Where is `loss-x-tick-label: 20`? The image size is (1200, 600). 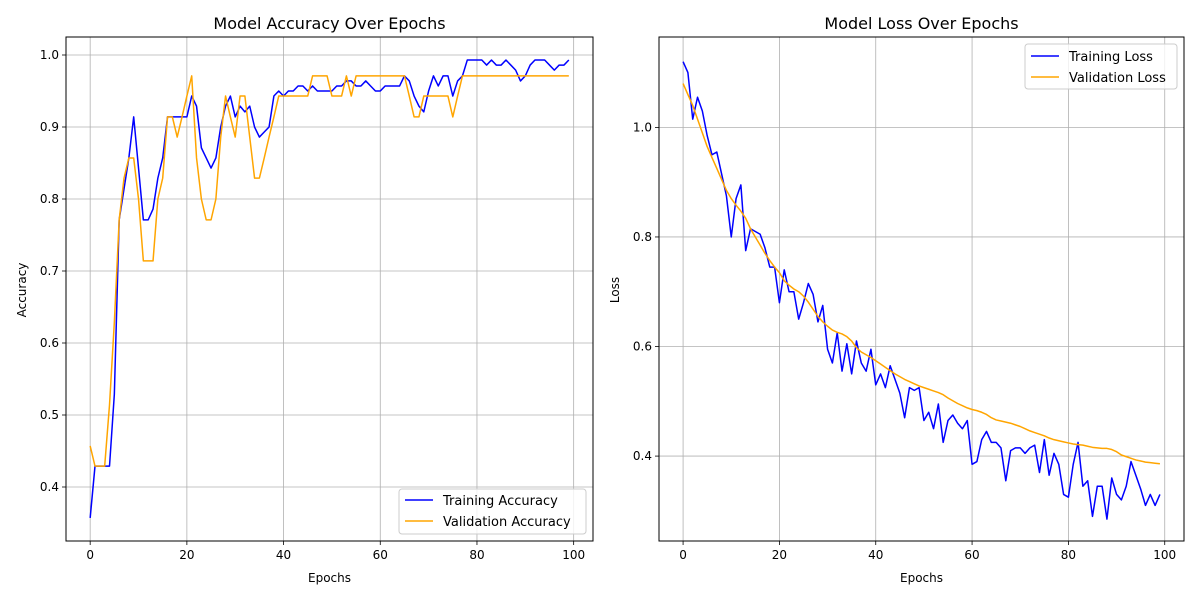
loss-x-tick-label: 20 is located at coordinates (779, 555).